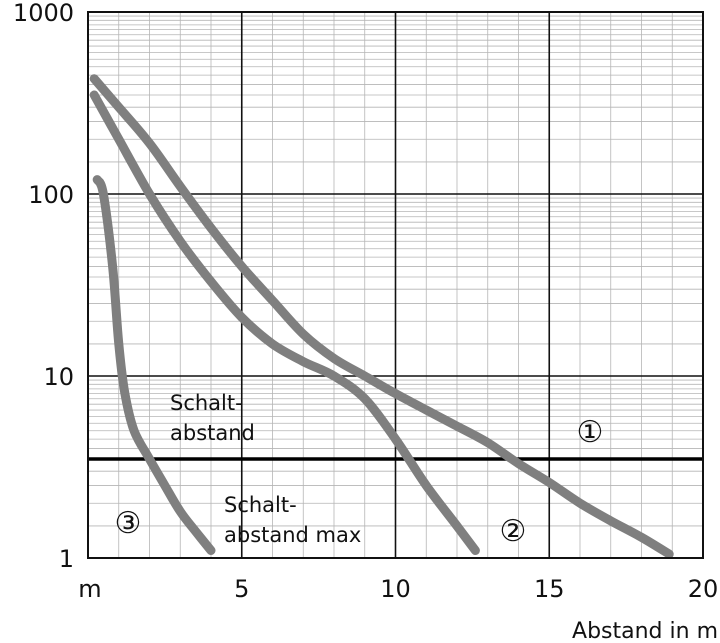  What do you see at coordinates (206, 403) in the screenshot?
I see `annotation-schaltabstand-line1: Schalt-` at bounding box center [206, 403].